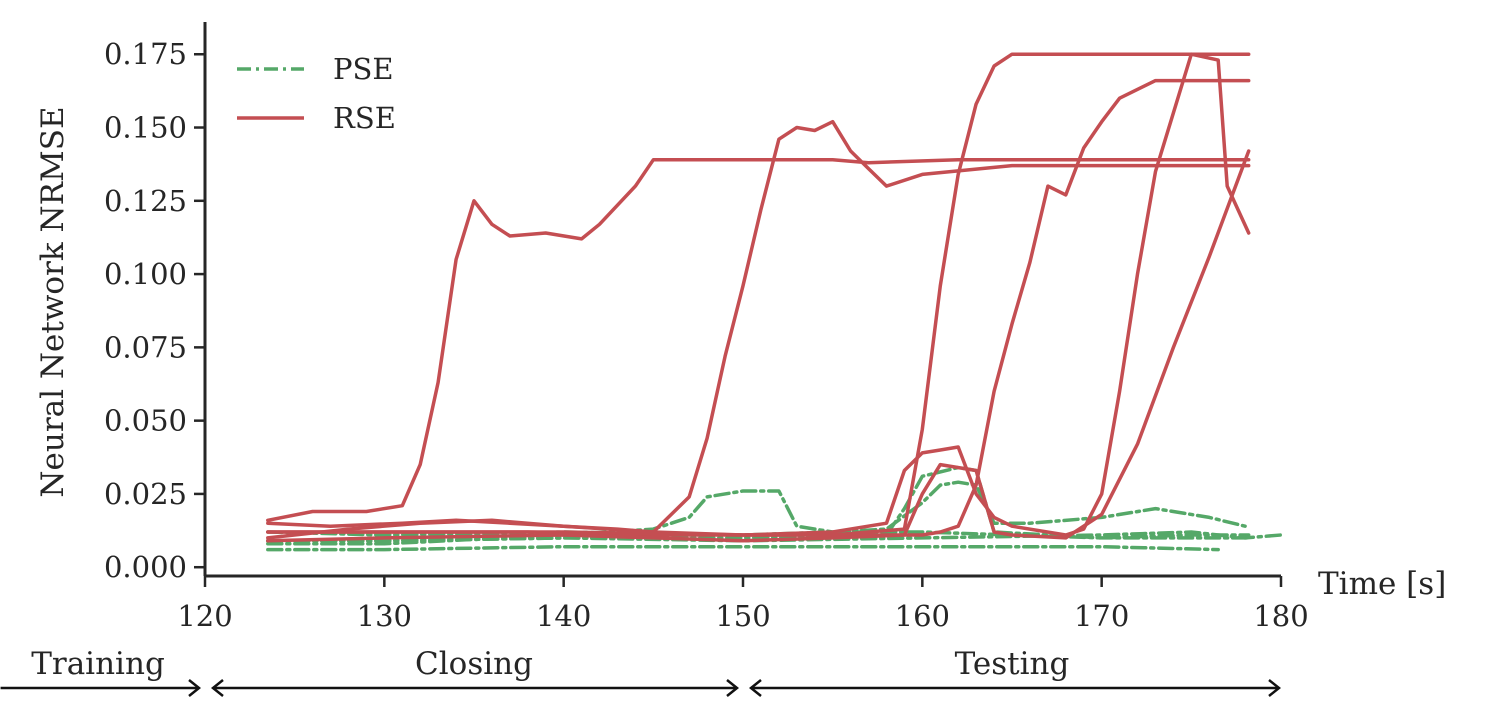  I want to click on y-tick-label: 0.175, so click(145, 54).